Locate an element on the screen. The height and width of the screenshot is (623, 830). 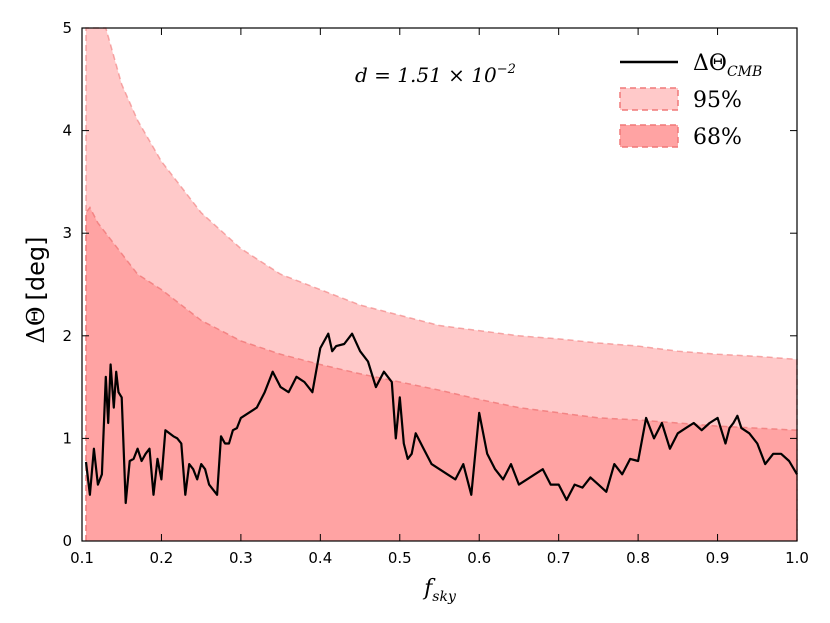
y-tick-label: 4 is located at coordinates (67, 131).